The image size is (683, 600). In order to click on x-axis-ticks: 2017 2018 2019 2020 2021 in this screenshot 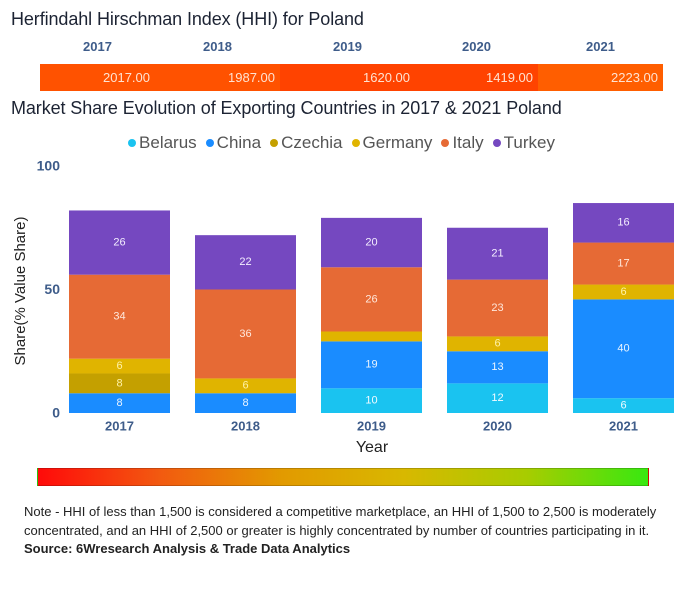, I will do `click(371, 425)`.